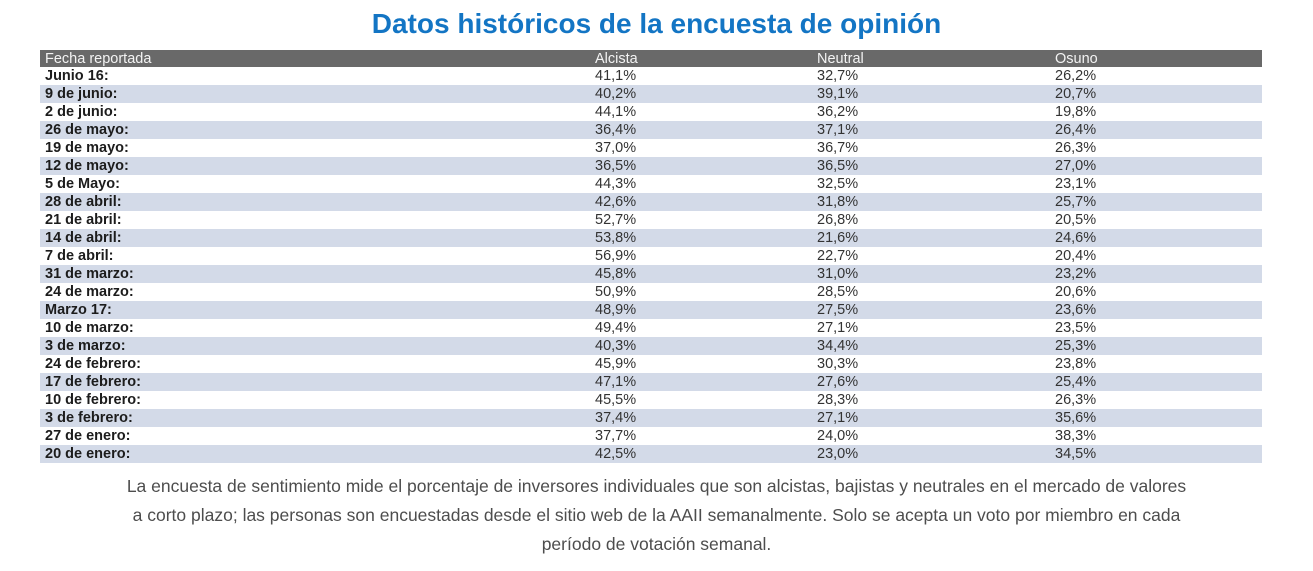 The height and width of the screenshot is (571, 1313). I want to click on neutral-value-cell: 36,2%, so click(838, 112).